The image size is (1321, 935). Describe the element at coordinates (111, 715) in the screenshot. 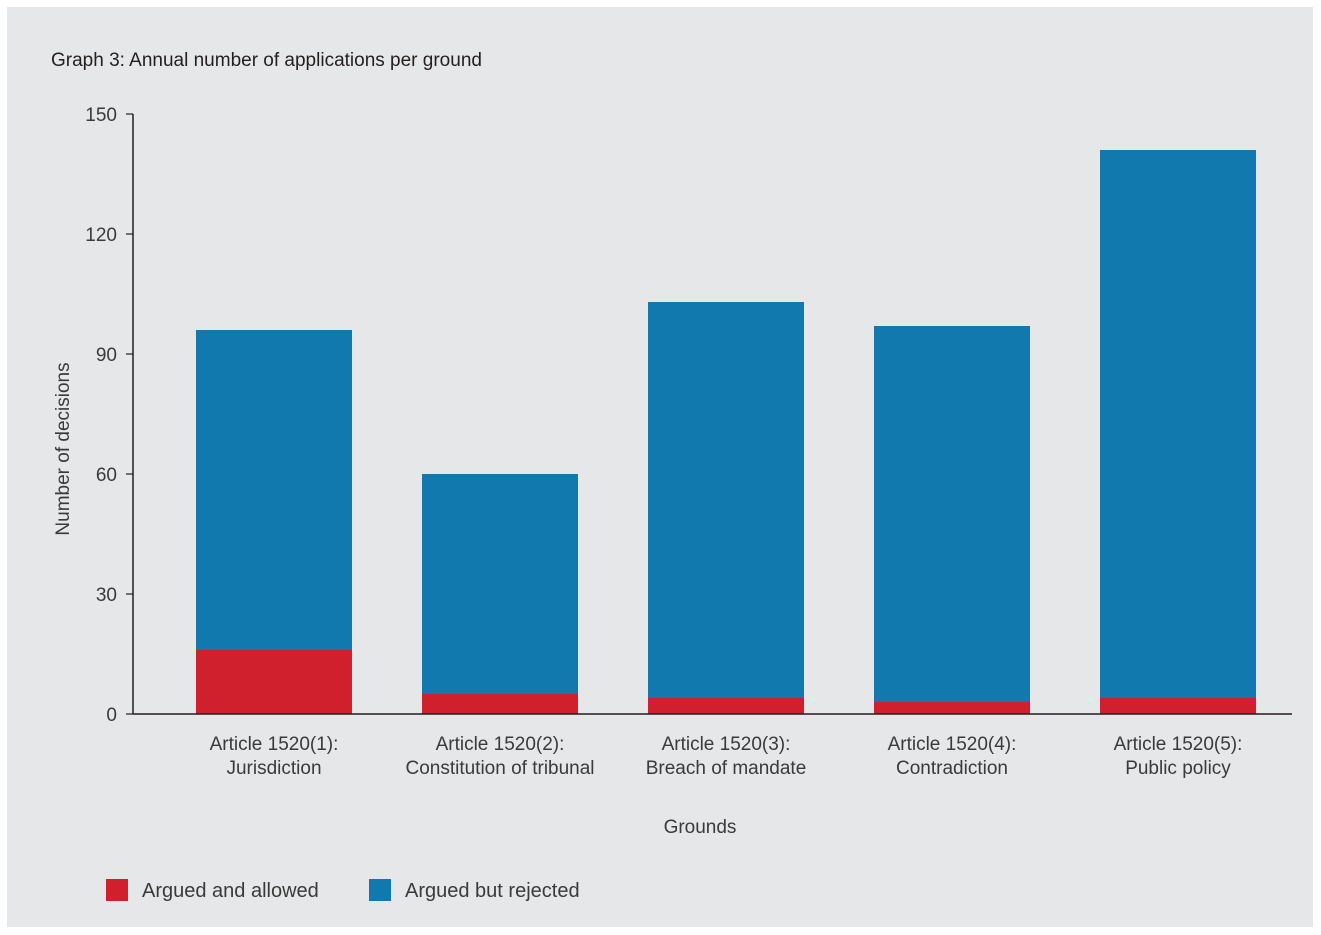

I see `y-tick-label: 0` at that location.